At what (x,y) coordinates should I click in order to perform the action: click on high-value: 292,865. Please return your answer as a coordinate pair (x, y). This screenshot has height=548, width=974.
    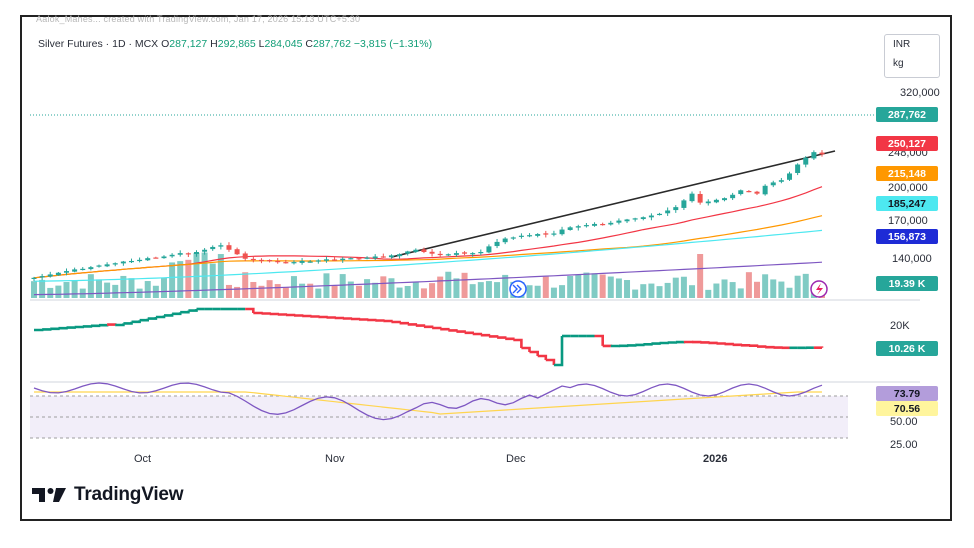
    Looking at the image, I should click on (236, 44).